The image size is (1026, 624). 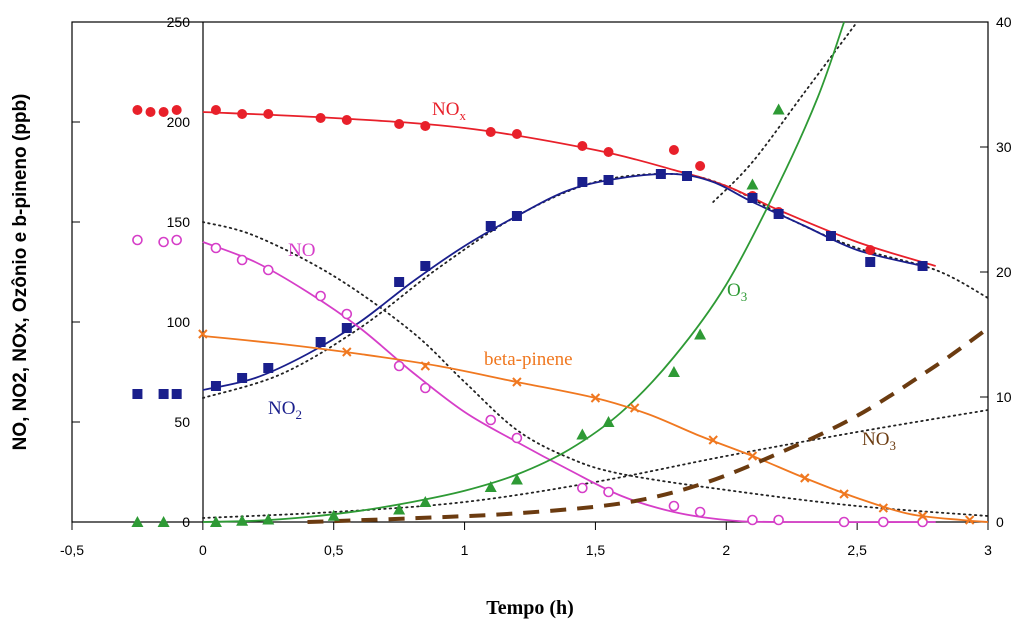 What do you see at coordinates (179, 322) in the screenshot?
I see `y-tick-label: 100` at bounding box center [179, 322].